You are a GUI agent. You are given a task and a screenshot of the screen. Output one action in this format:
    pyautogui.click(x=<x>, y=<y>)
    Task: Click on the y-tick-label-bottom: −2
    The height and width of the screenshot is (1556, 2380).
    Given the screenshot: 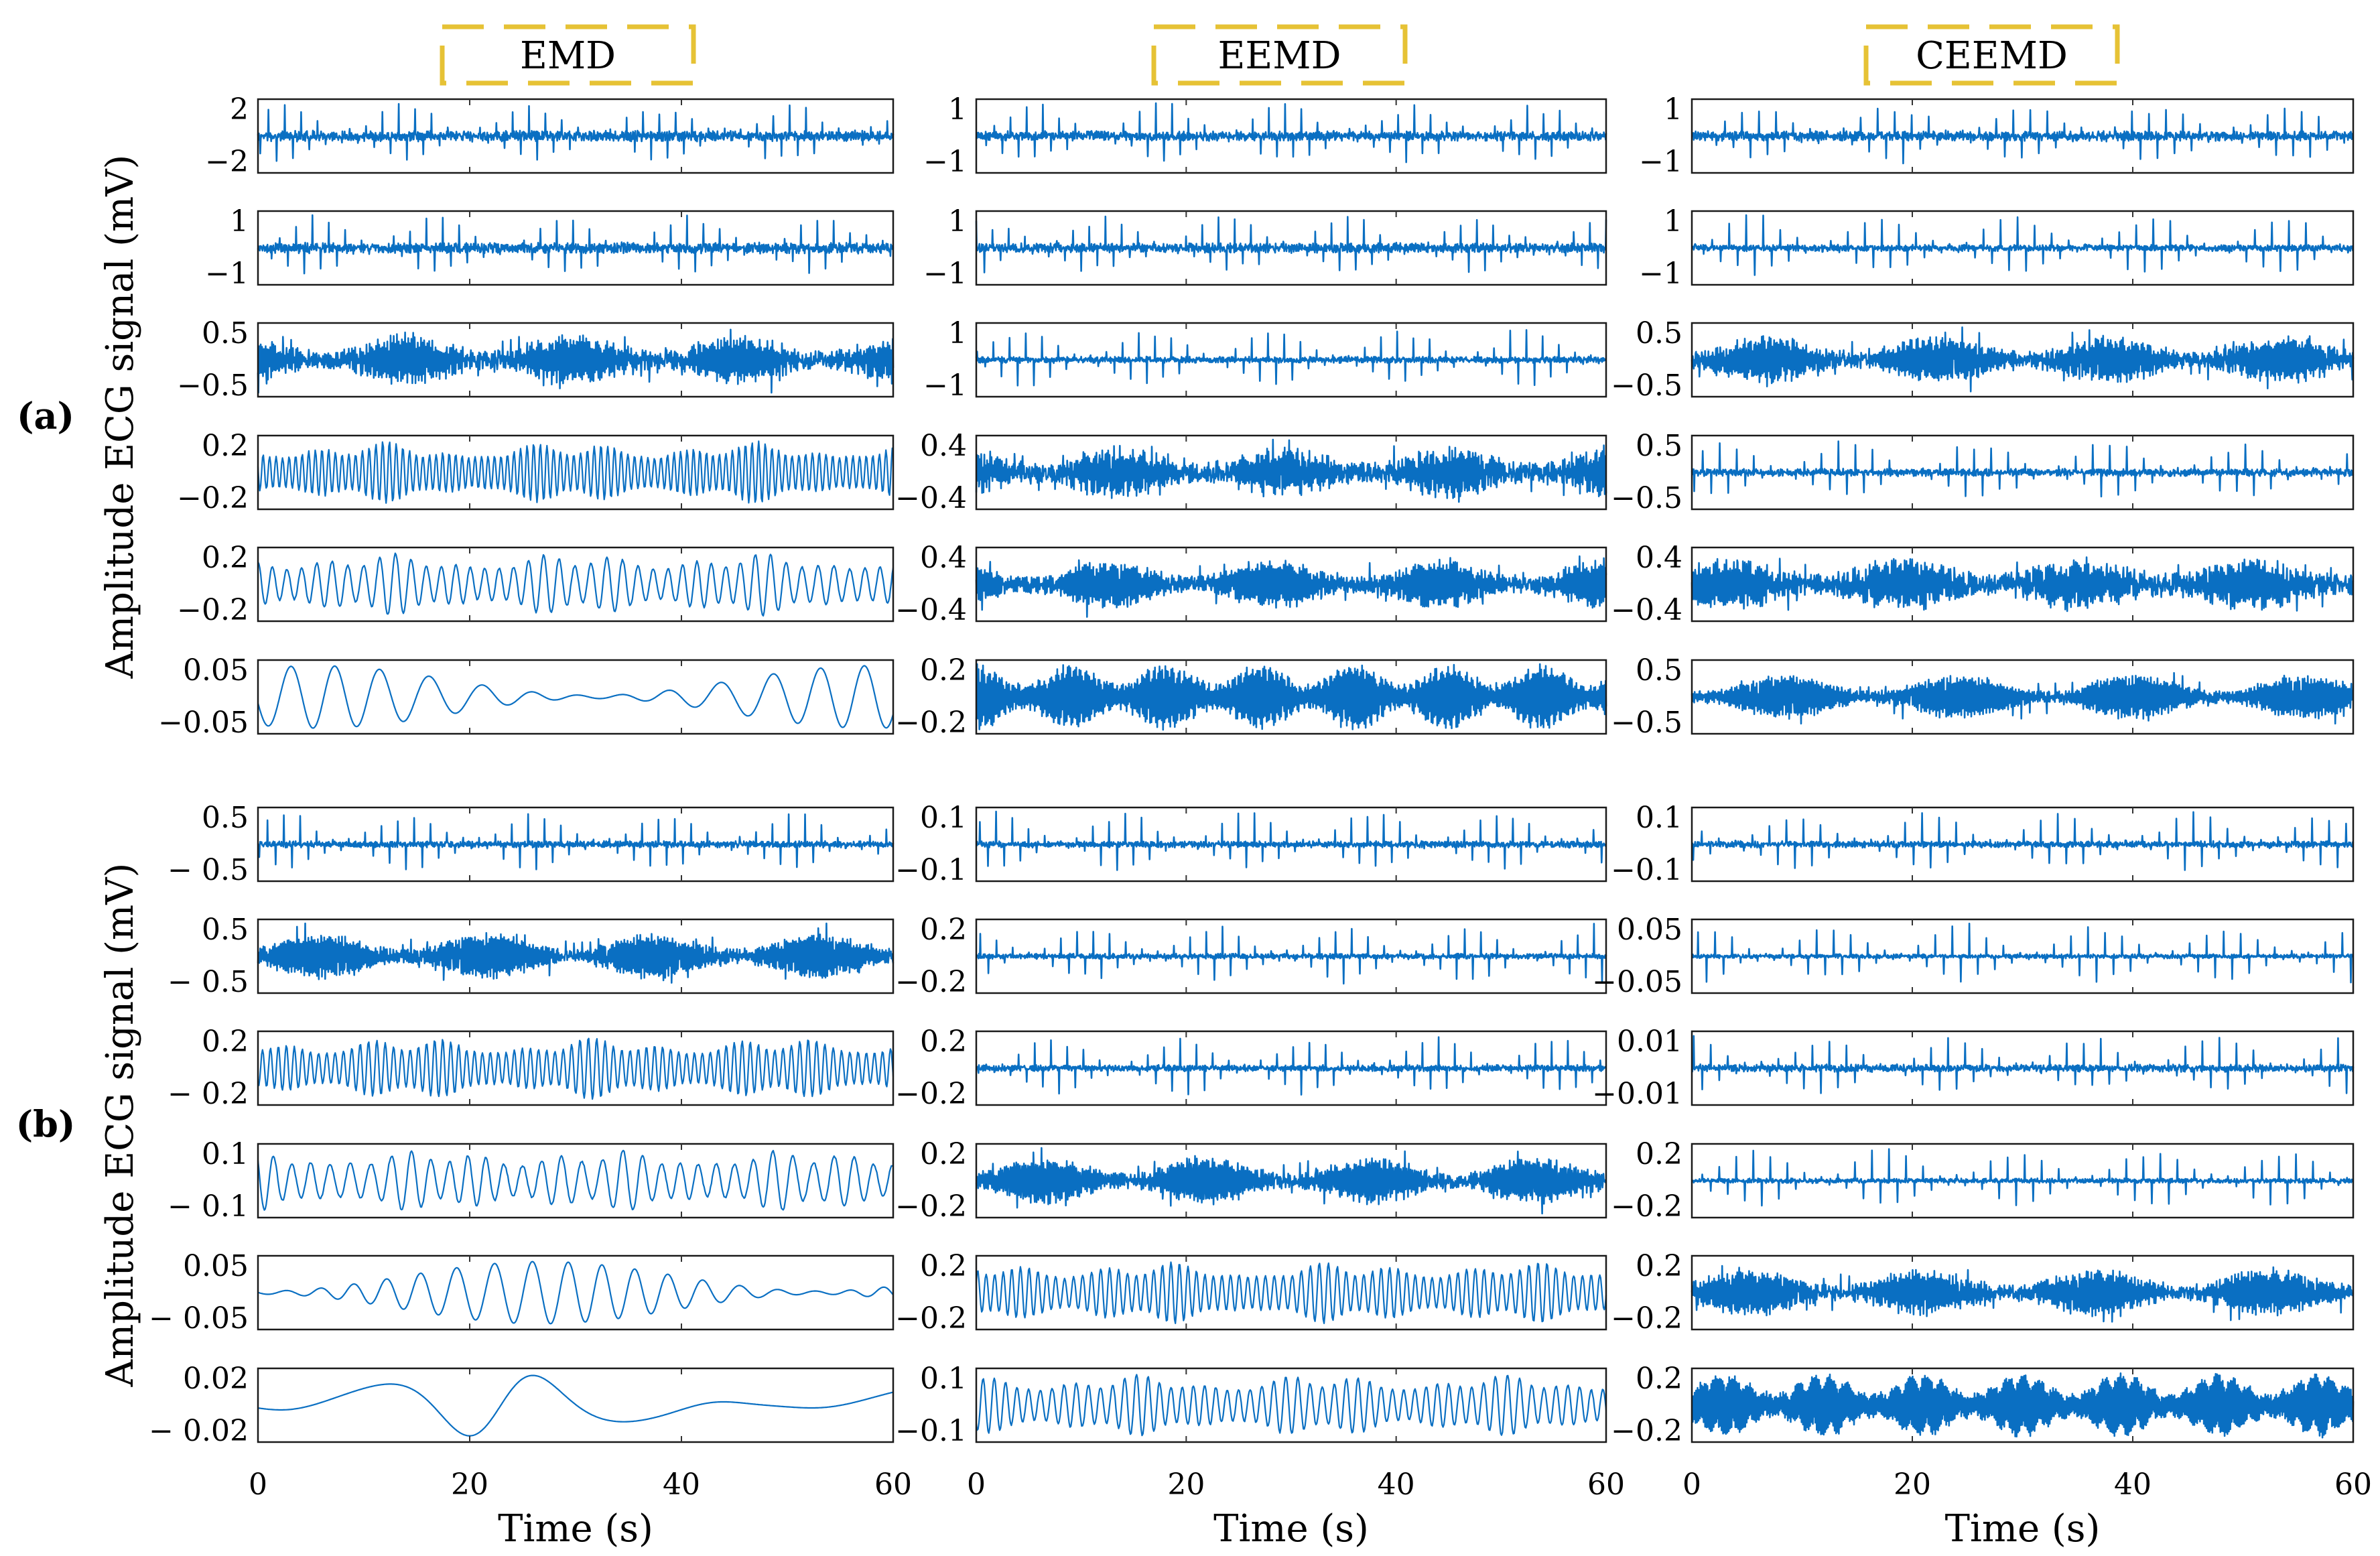 What is the action you would take?
    pyautogui.click(x=227, y=162)
    